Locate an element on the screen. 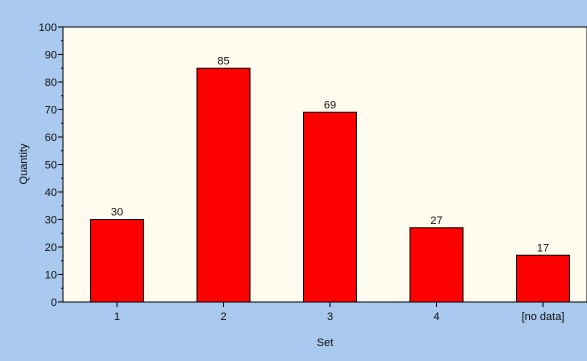 This screenshot has width=587, height=361. bar-value-label: 30 is located at coordinates (117, 213).